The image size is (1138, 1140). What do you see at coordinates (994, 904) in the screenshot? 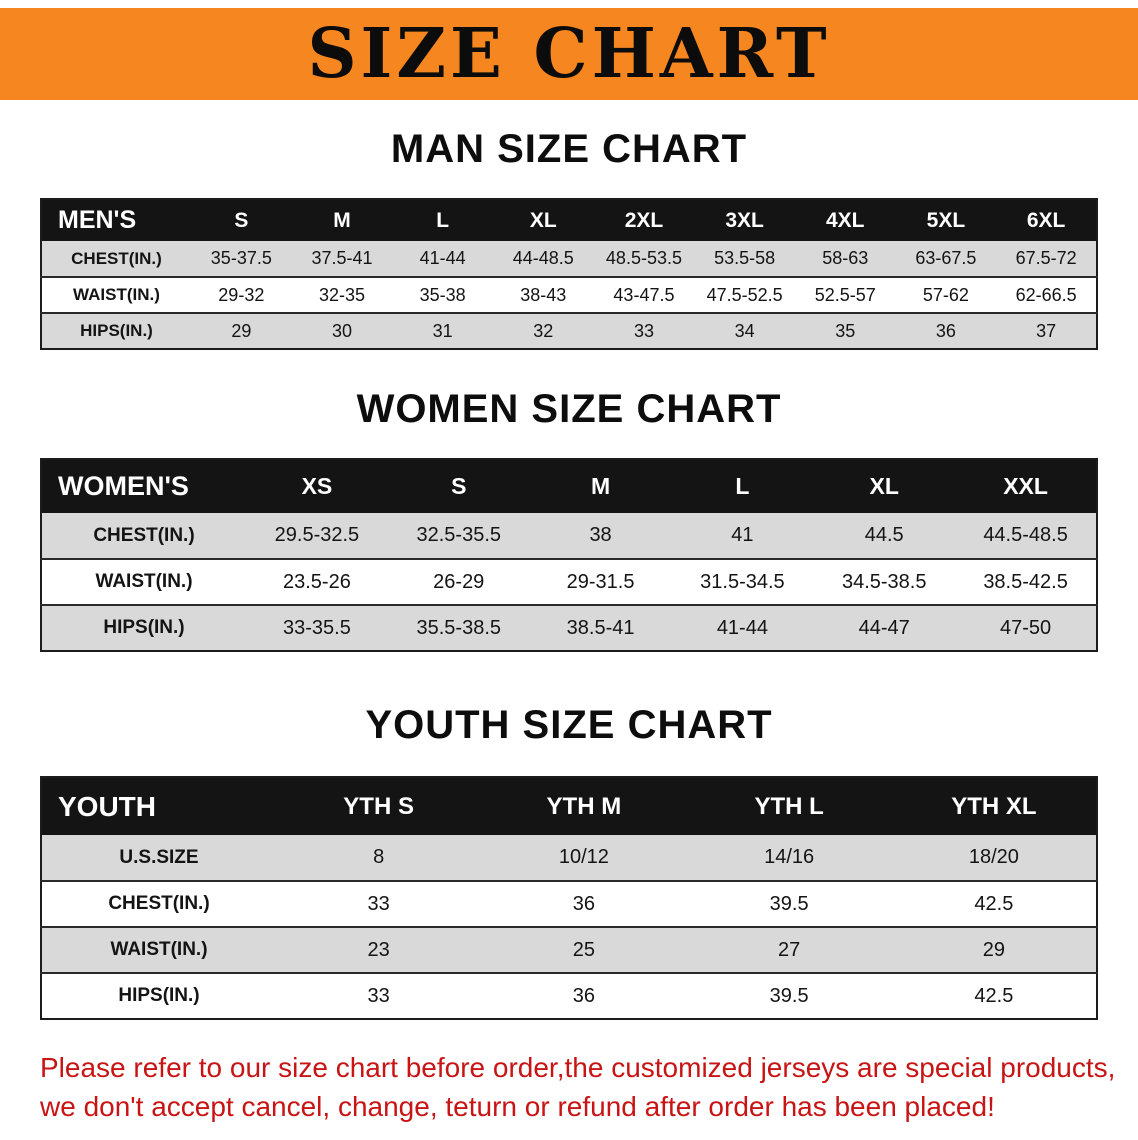
I see `size-value-cell: 42.5` at bounding box center [994, 904].